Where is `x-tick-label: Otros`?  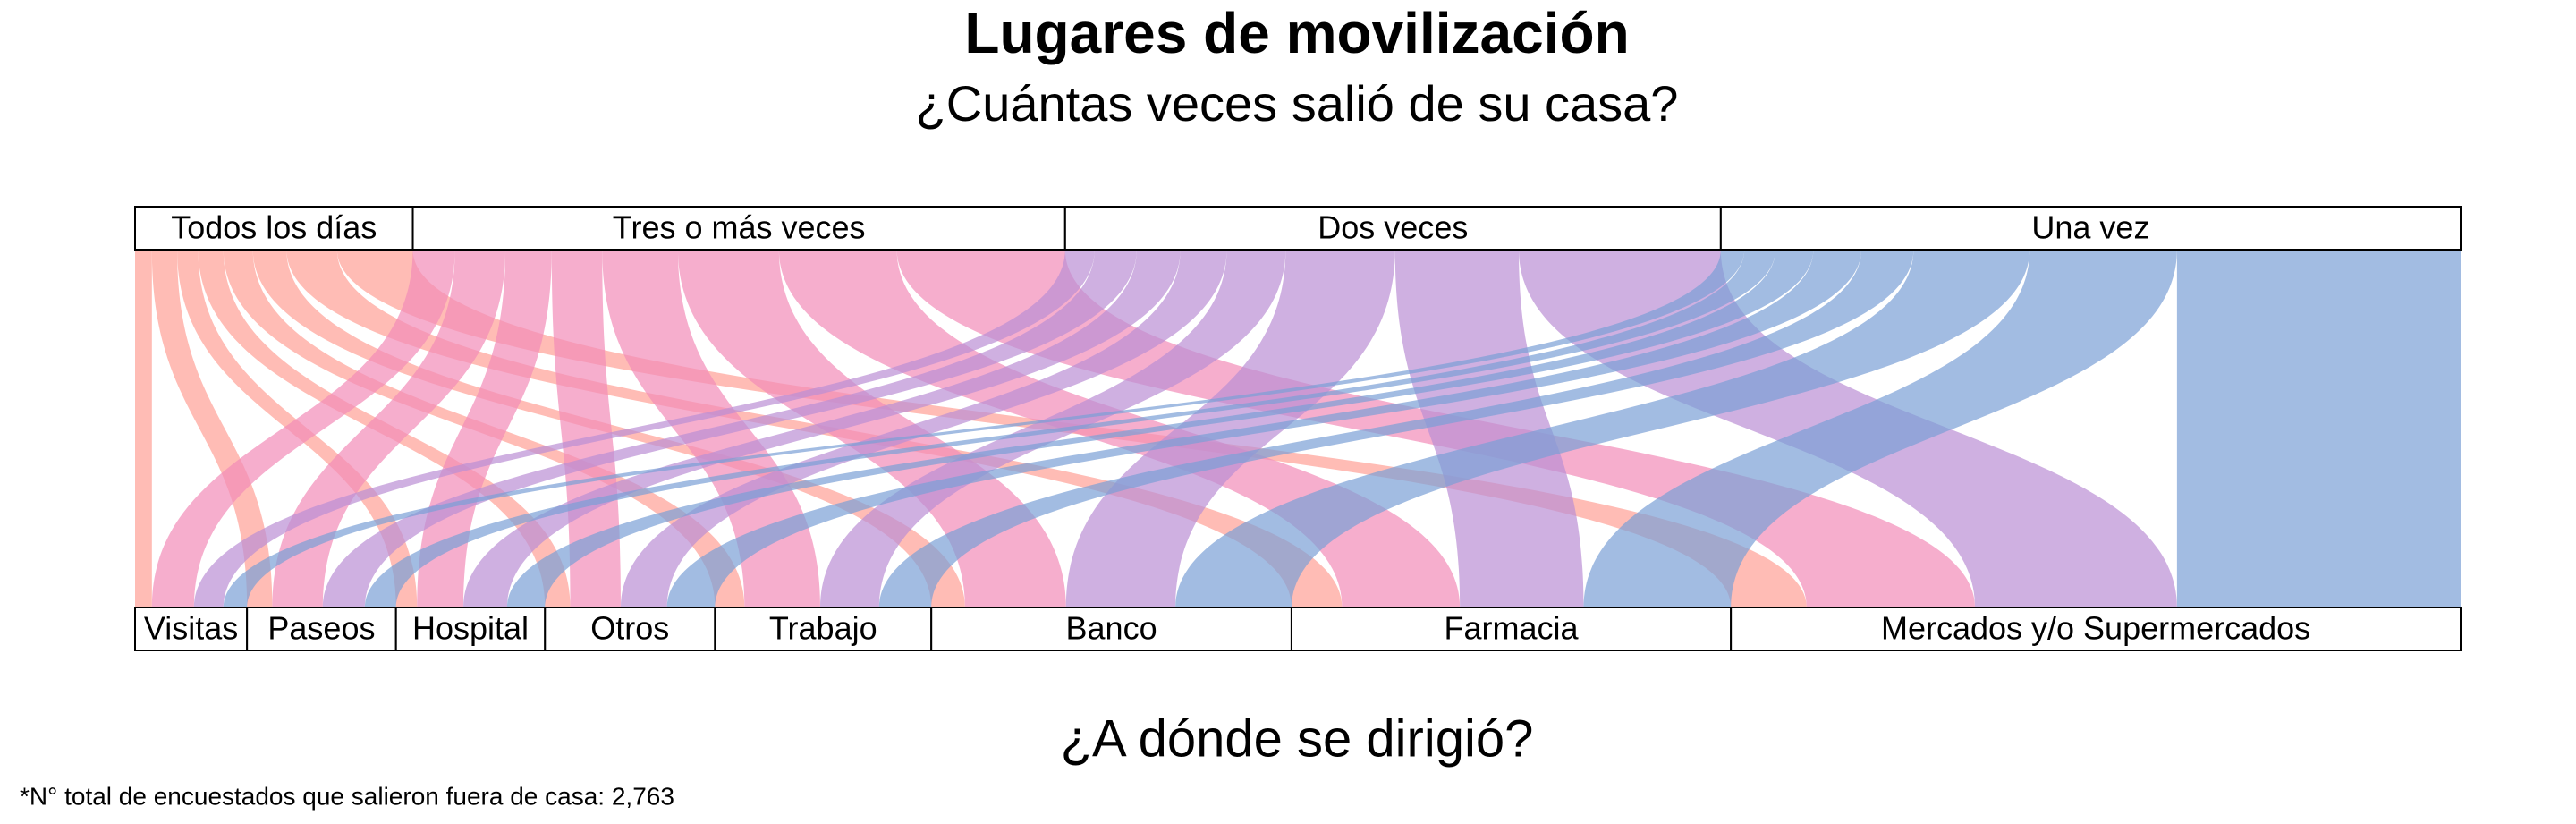 x-tick-label: Otros is located at coordinates (629, 628).